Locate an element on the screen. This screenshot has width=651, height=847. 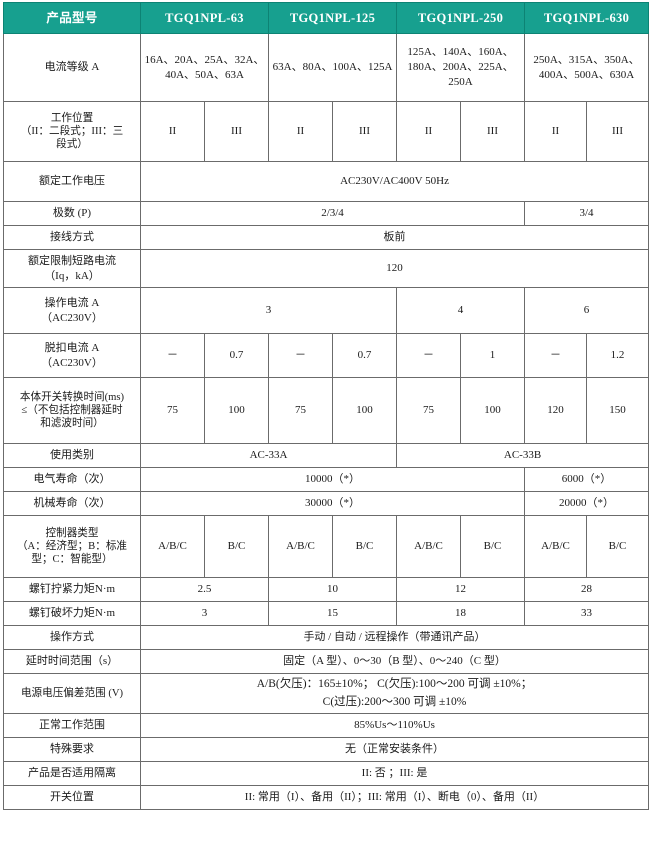
header-model-3: TGQ1NPL-630 is located at coordinates (587, 18).